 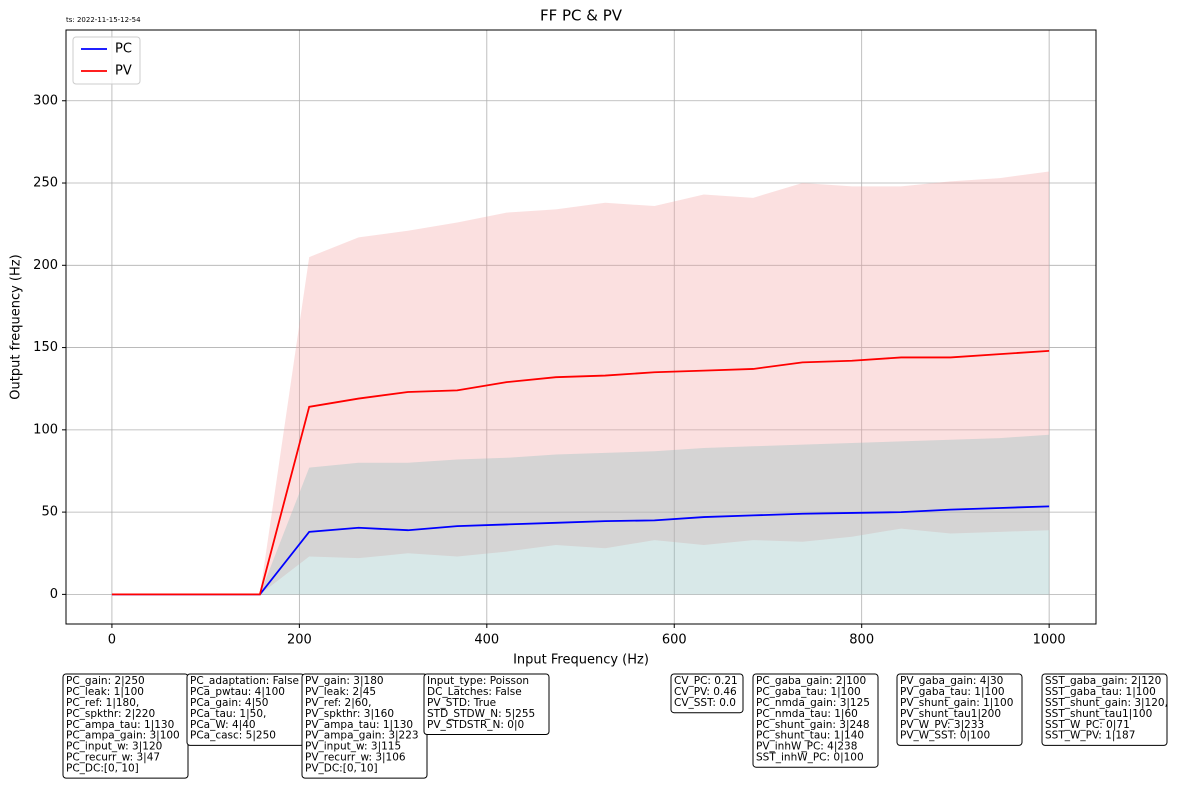 What do you see at coordinates (299, 640) in the screenshot?
I see `x-tick-label: 200` at bounding box center [299, 640].